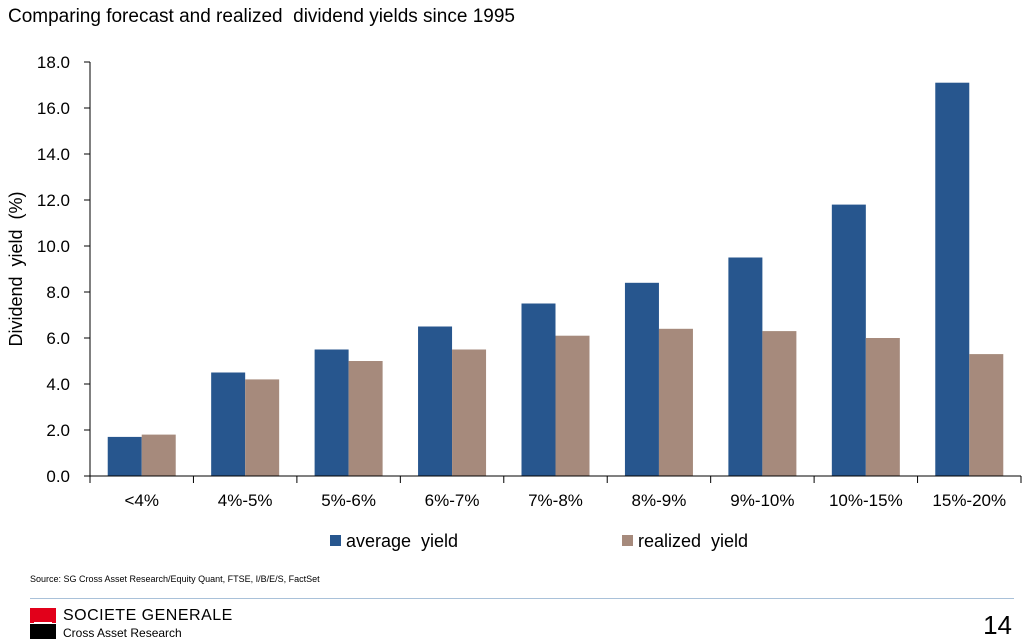  Describe the element at coordinates (43, 615) in the screenshot. I see `logo-red-block` at that location.